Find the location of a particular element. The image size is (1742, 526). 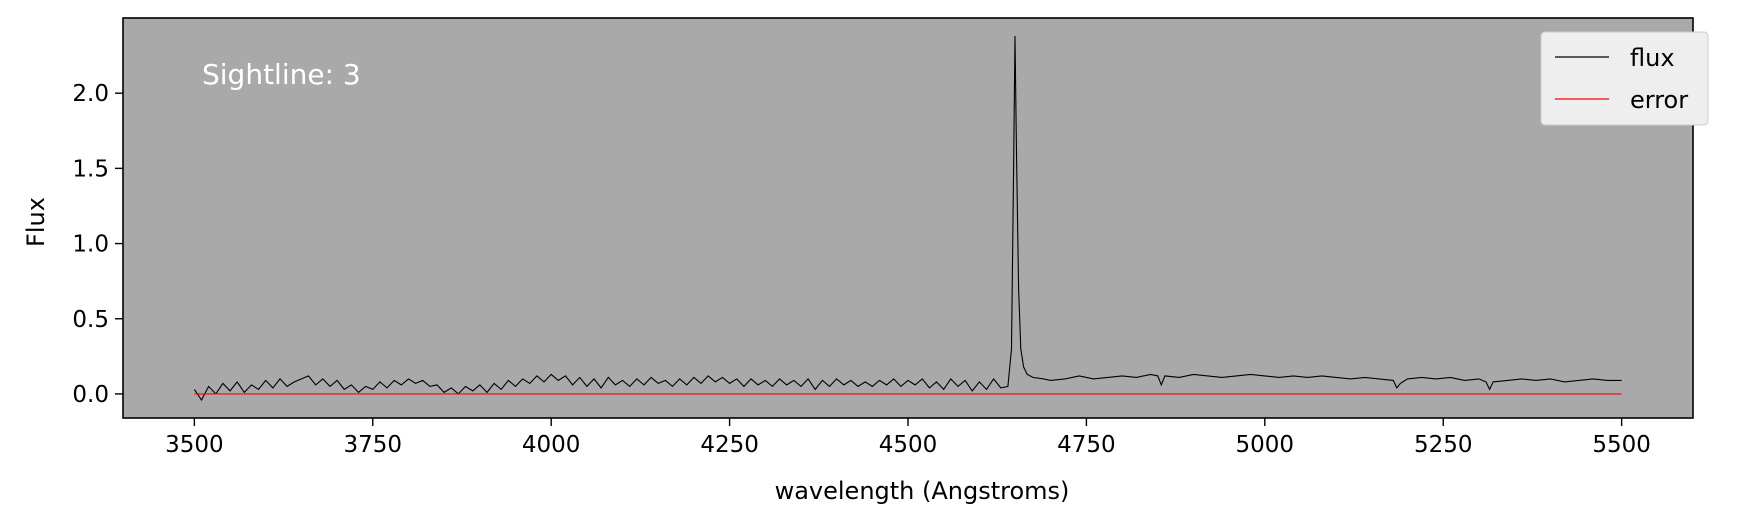

legend-error-label: error is located at coordinates (1659, 100).